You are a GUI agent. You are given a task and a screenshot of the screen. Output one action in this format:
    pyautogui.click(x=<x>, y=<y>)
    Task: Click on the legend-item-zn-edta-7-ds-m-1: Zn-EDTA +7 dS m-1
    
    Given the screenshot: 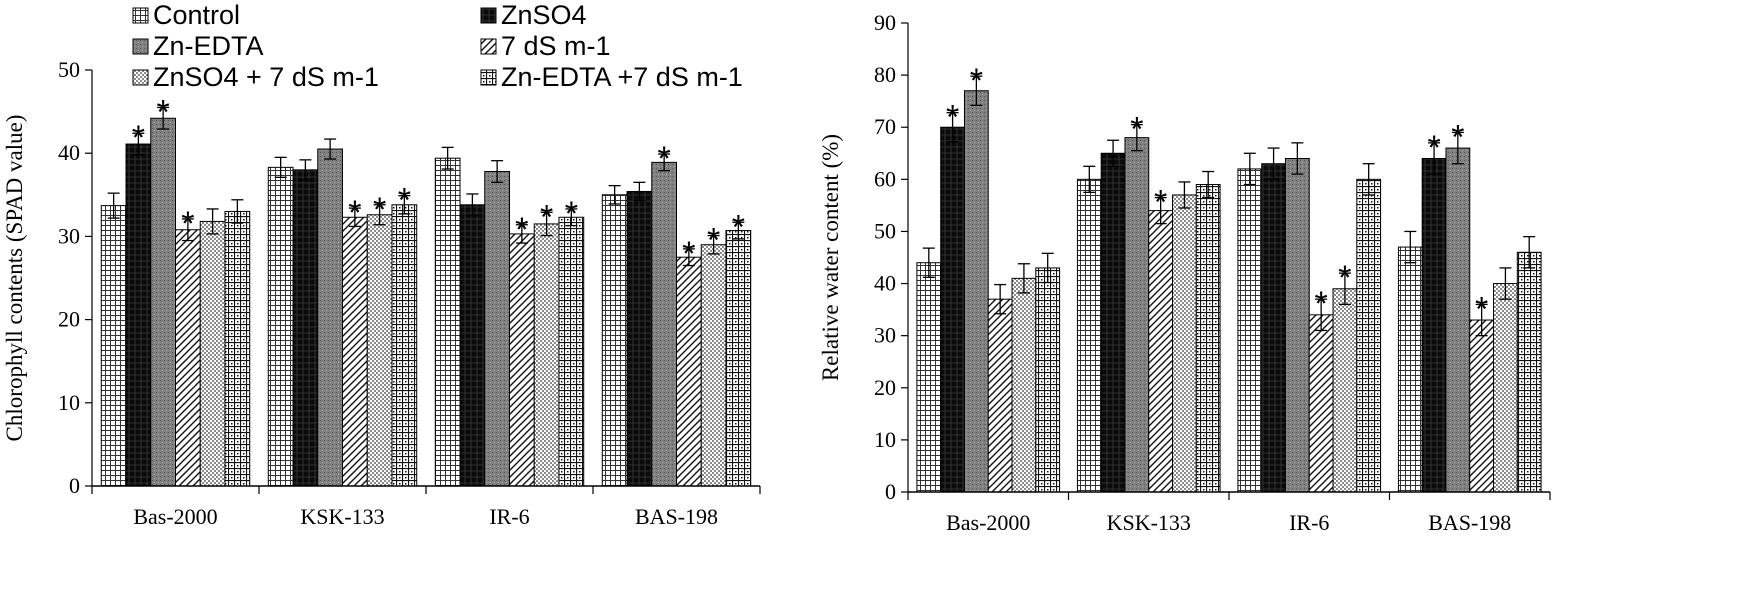 What is the action you would take?
    pyautogui.click(x=611, y=77)
    